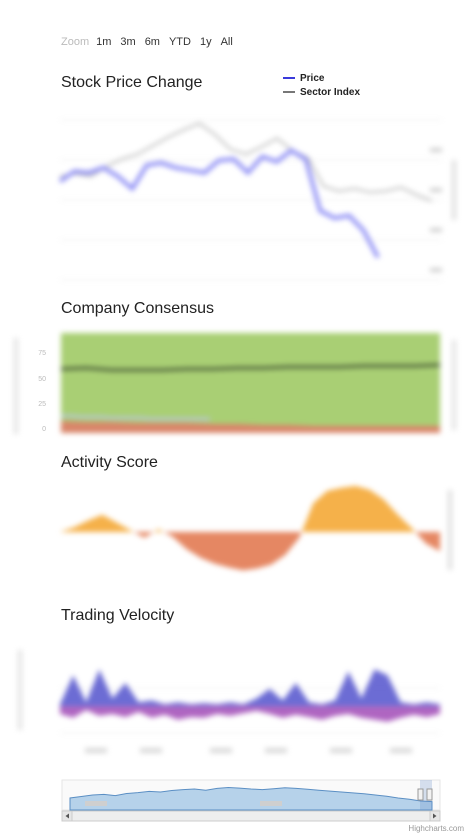 The height and width of the screenshot is (839, 472). Describe the element at coordinates (20, 690) in the screenshot. I see `velocity-axis-title` at that location.